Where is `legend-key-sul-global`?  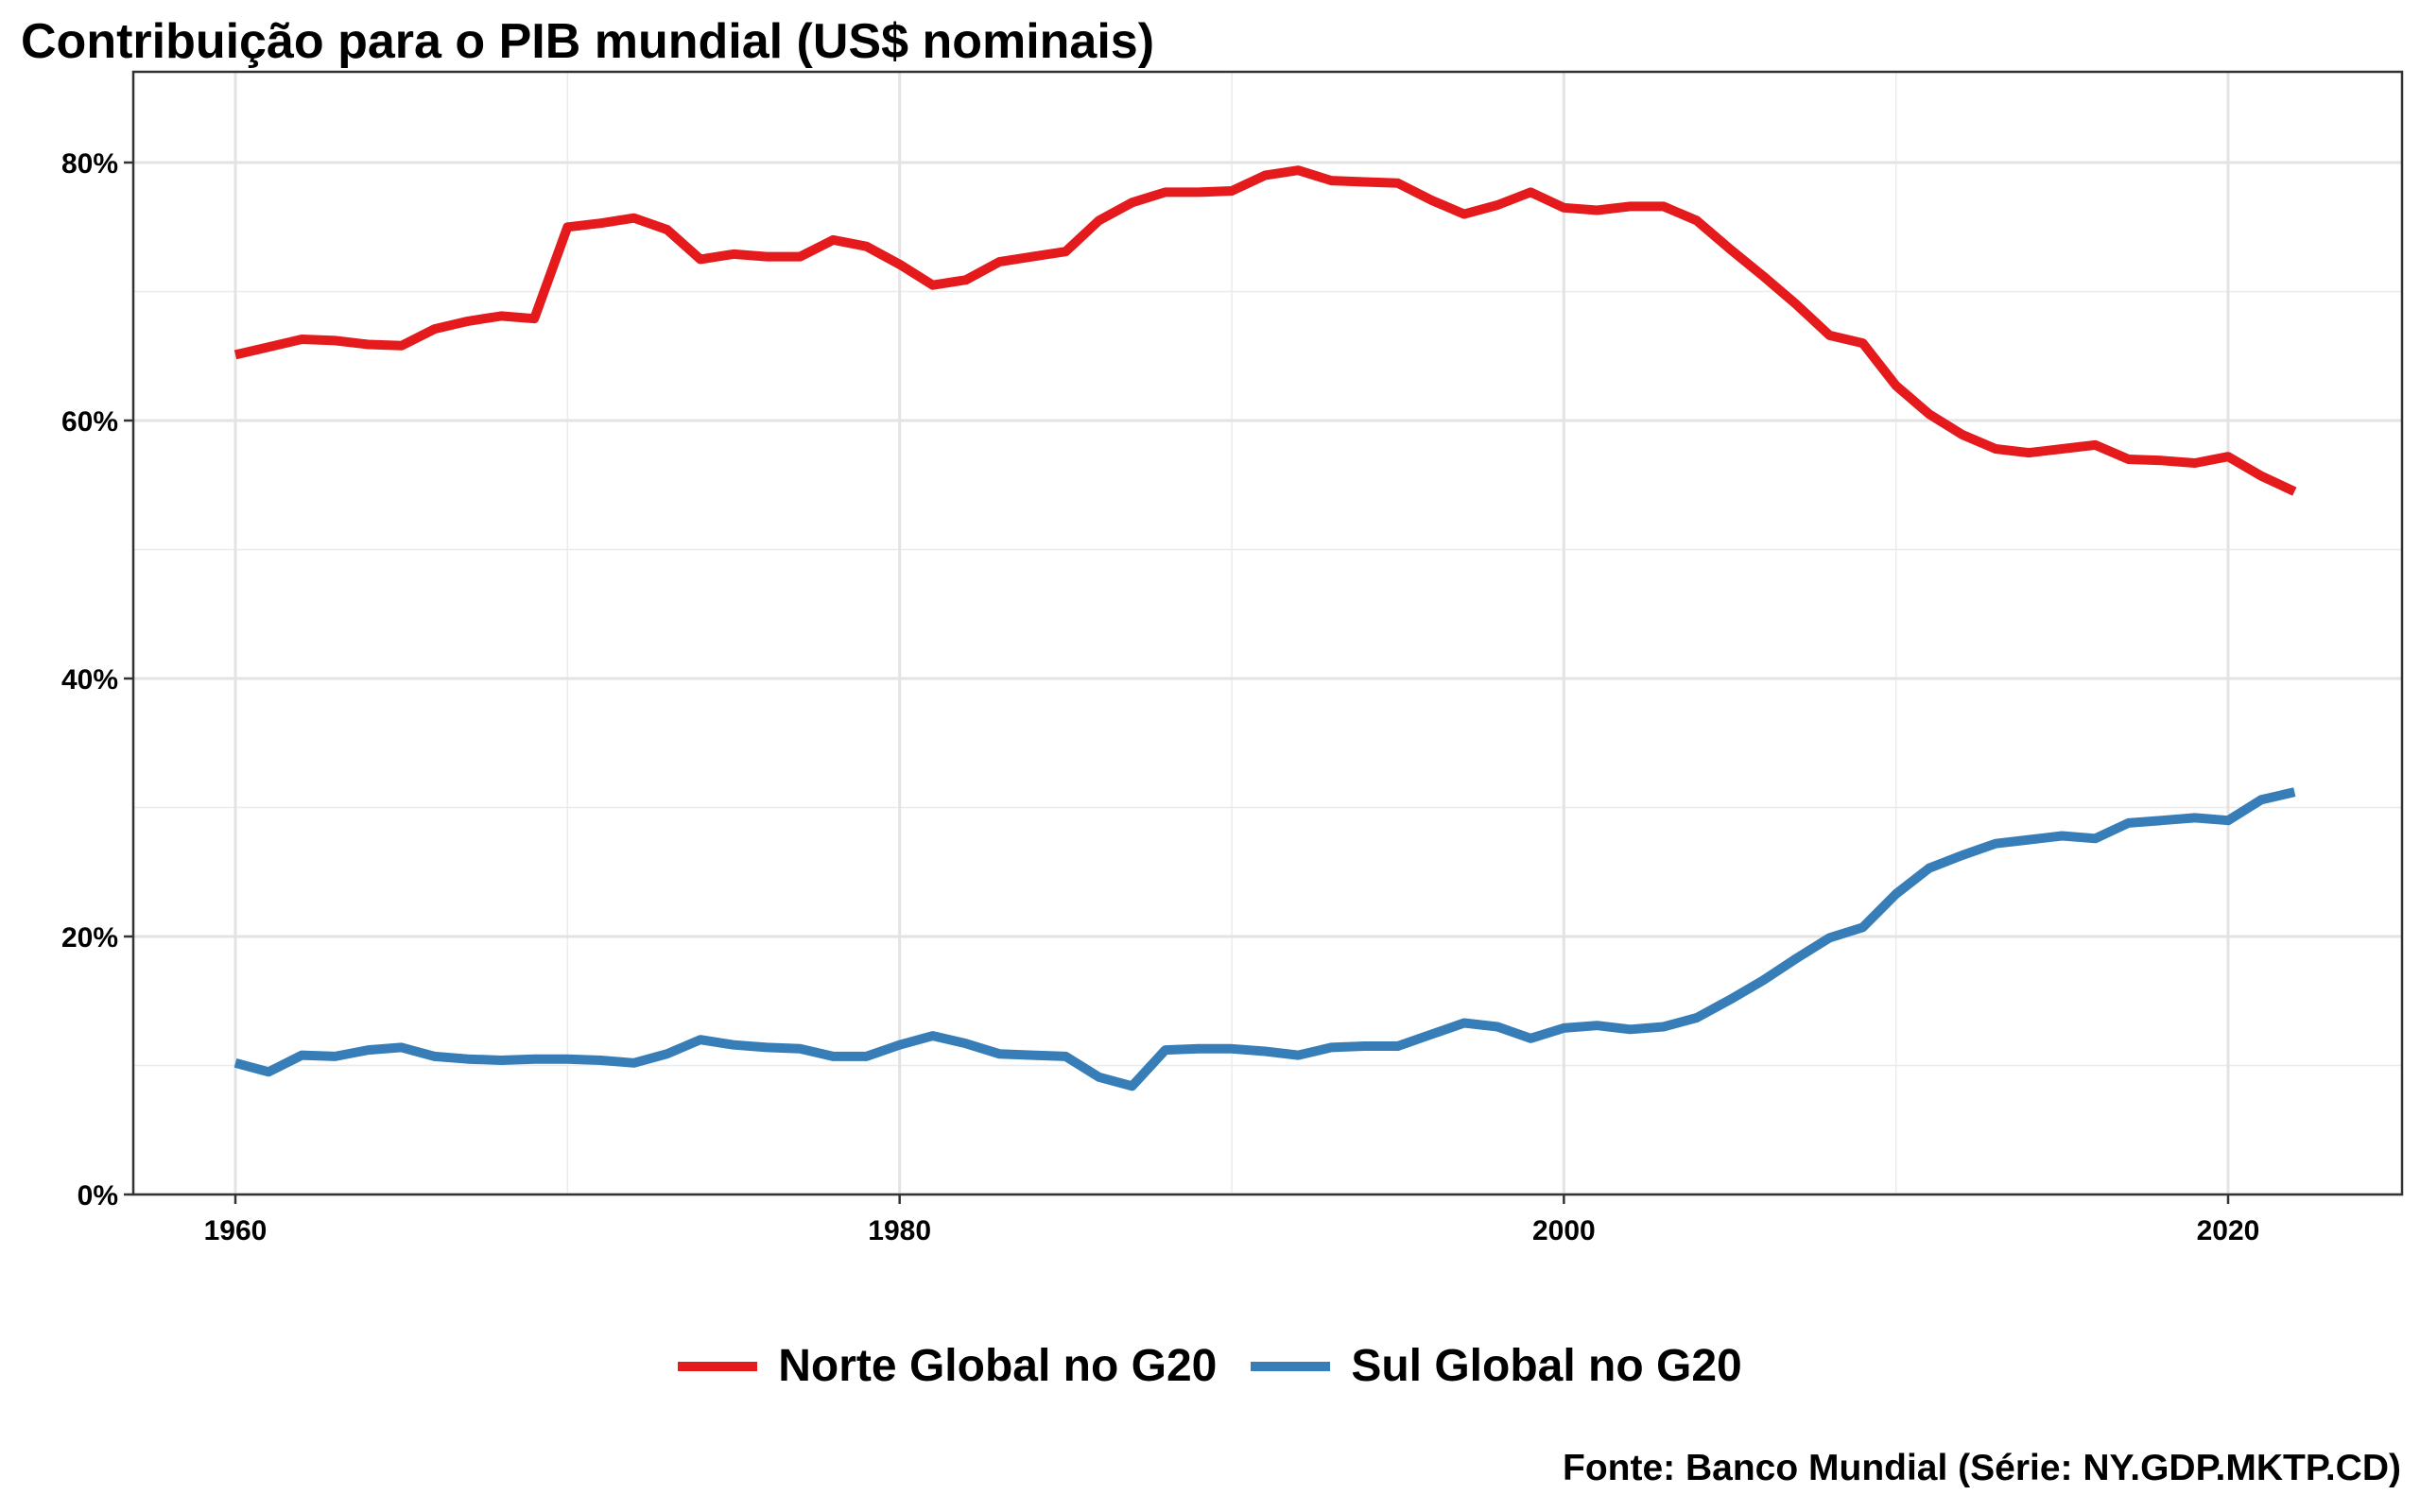
legend-key-sul-global is located at coordinates (1291, 1366).